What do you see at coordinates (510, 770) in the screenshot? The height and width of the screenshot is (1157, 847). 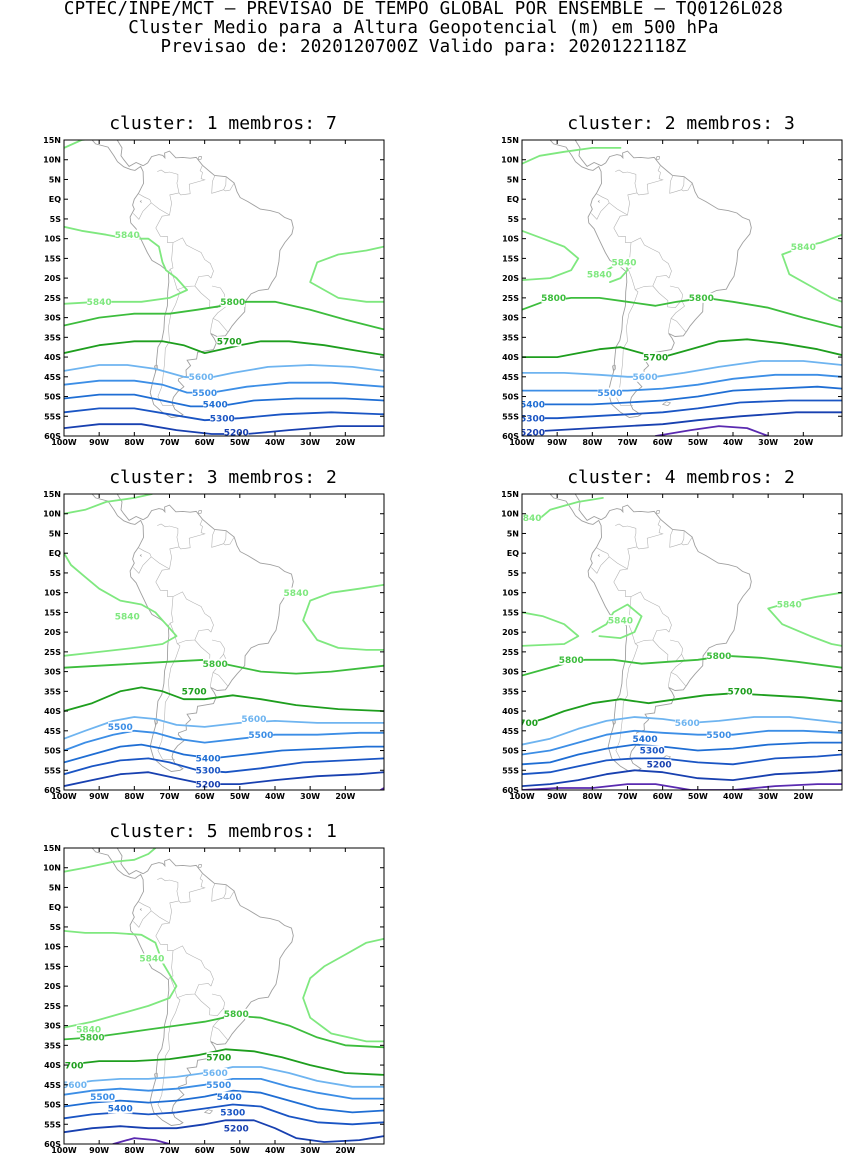 I see `lat-label: 55S` at bounding box center [510, 770].